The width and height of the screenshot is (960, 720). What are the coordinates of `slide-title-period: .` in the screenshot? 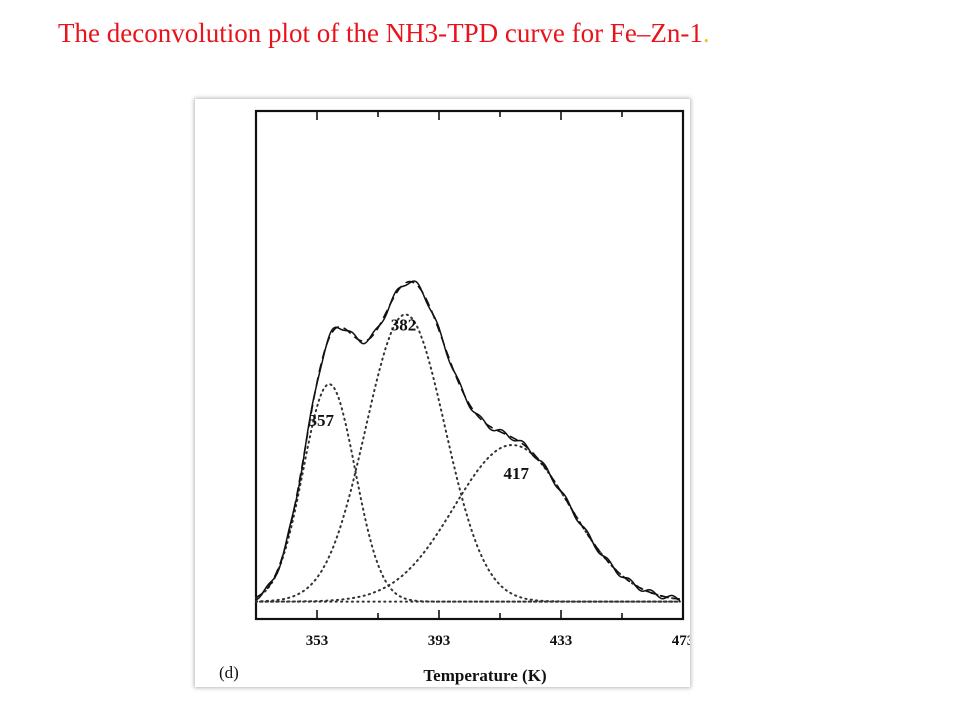 It's located at (706, 33).